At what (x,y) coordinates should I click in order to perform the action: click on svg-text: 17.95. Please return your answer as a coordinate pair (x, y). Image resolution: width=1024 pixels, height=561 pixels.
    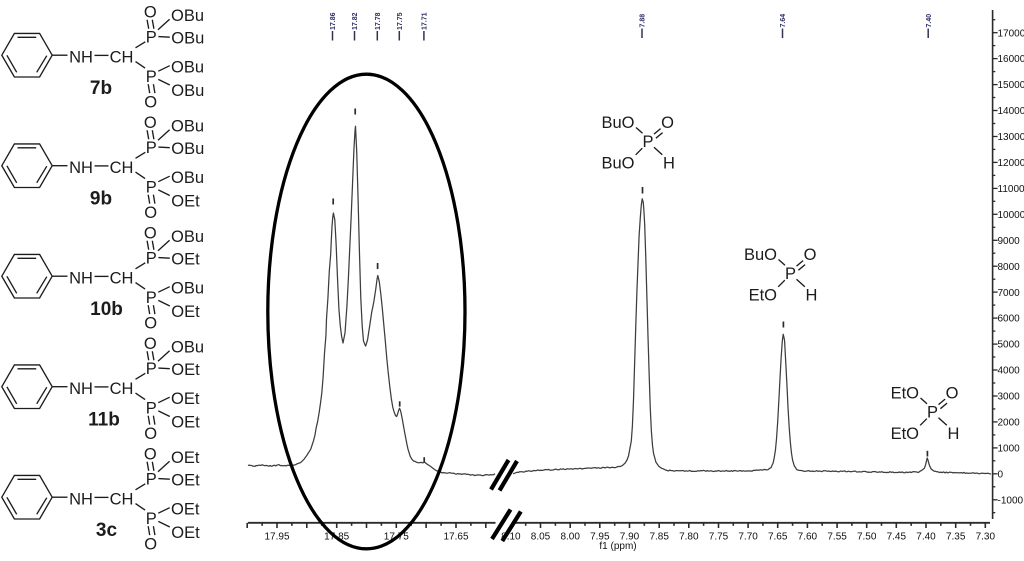
    Looking at the image, I should click on (276, 537).